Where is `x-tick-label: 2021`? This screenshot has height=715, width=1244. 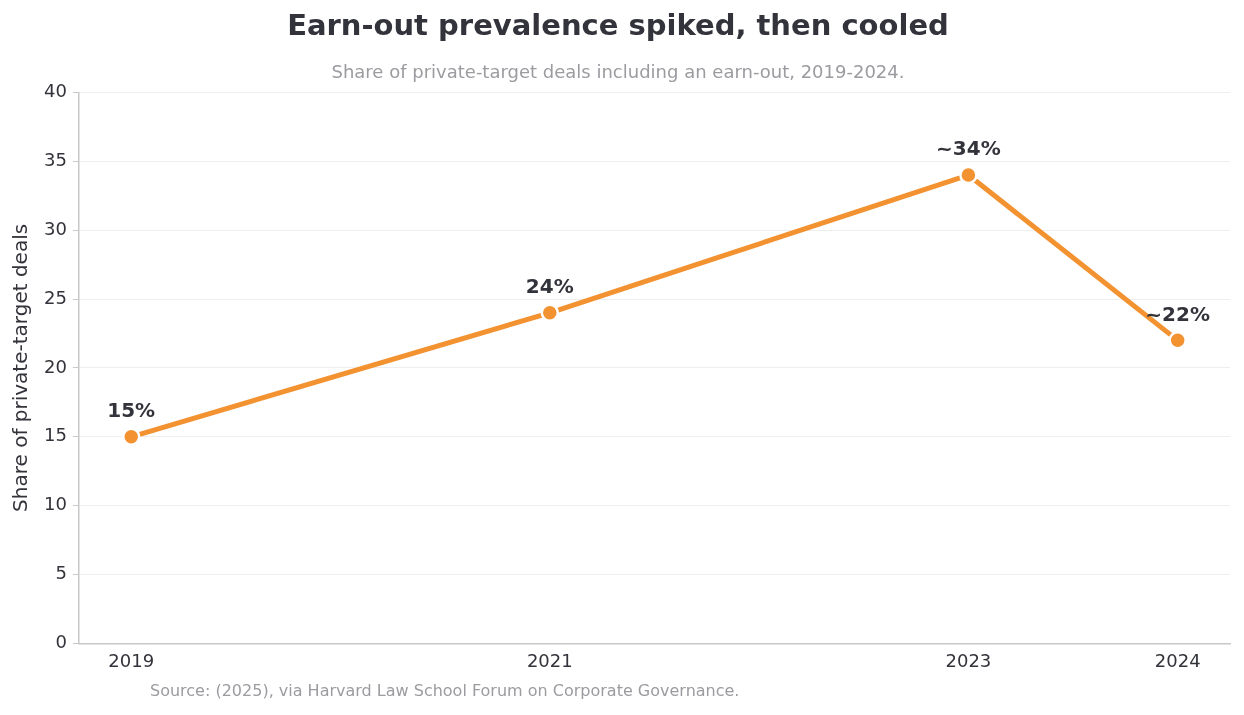
x-tick-label: 2021 is located at coordinates (549, 660).